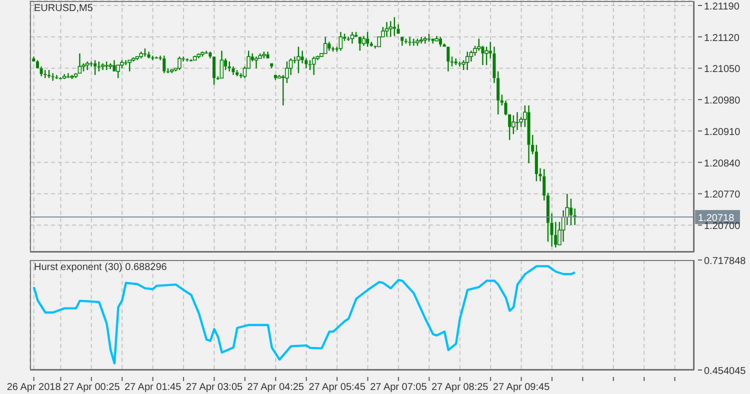 The image size is (750, 394). I want to click on y-tick-label: 1.20700, so click(722, 226).